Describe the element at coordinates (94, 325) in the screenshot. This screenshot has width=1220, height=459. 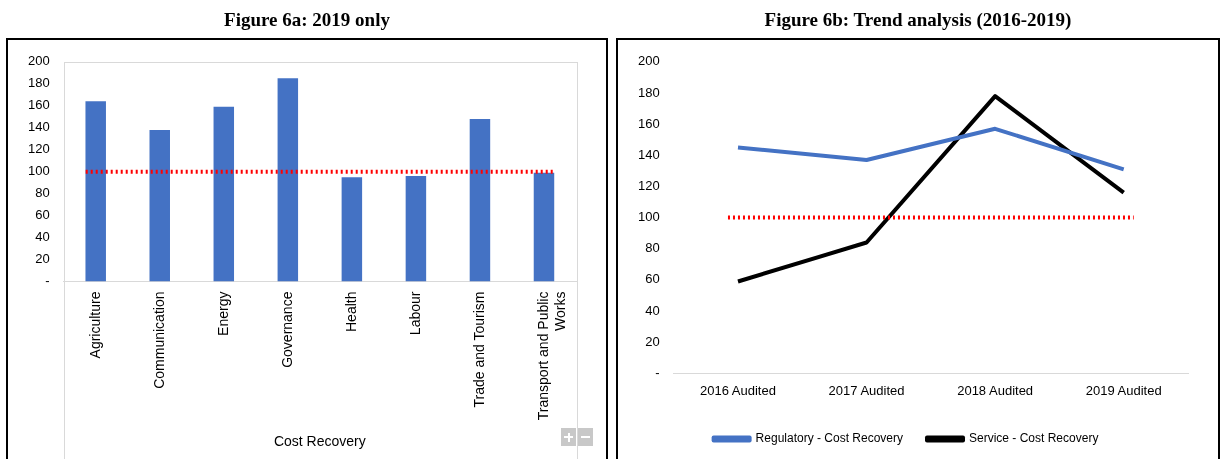
I see `x-tick-label: Agriculture` at that location.